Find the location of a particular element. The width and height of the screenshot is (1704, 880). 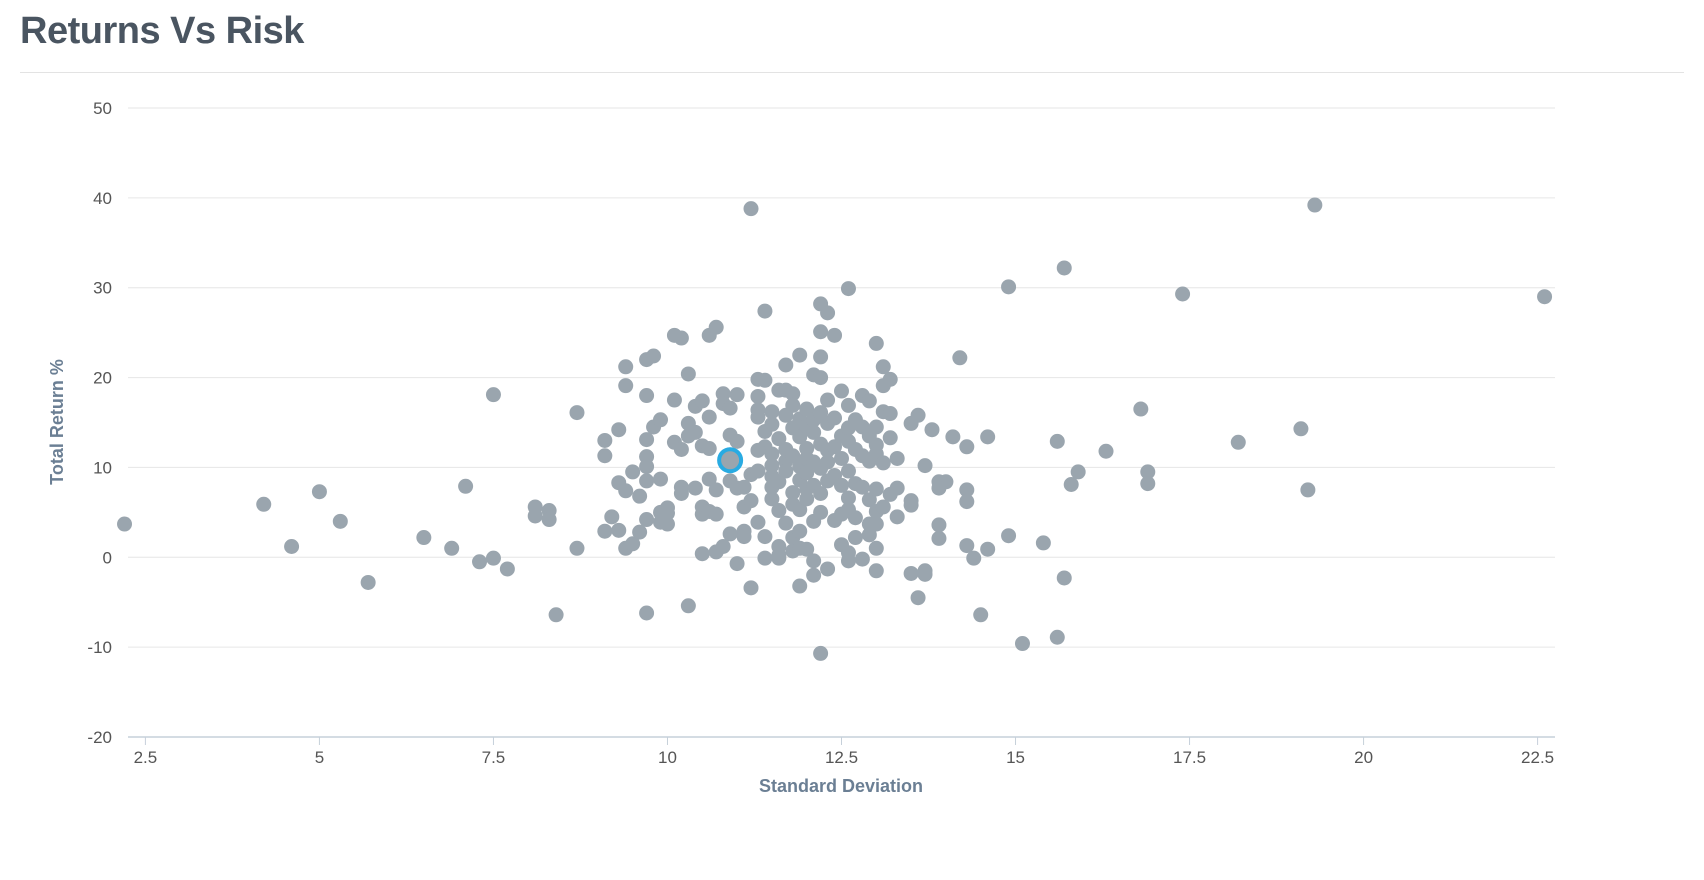

title-divider is located at coordinates (852, 72).